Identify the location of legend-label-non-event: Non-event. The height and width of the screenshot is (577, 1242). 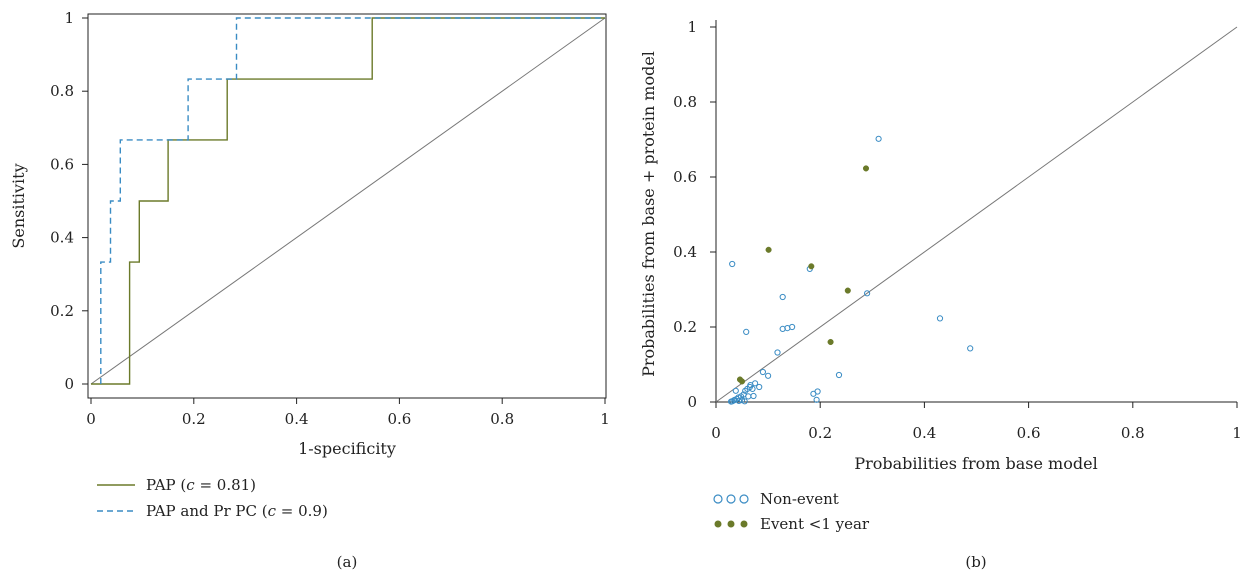
(799, 499).